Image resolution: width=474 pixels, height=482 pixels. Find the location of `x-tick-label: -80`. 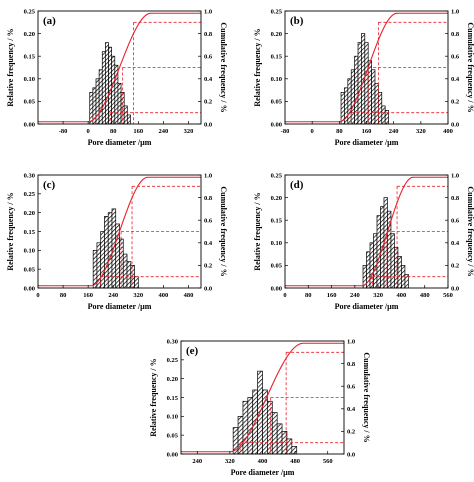

x-tick-label: -80 is located at coordinates (285, 131).